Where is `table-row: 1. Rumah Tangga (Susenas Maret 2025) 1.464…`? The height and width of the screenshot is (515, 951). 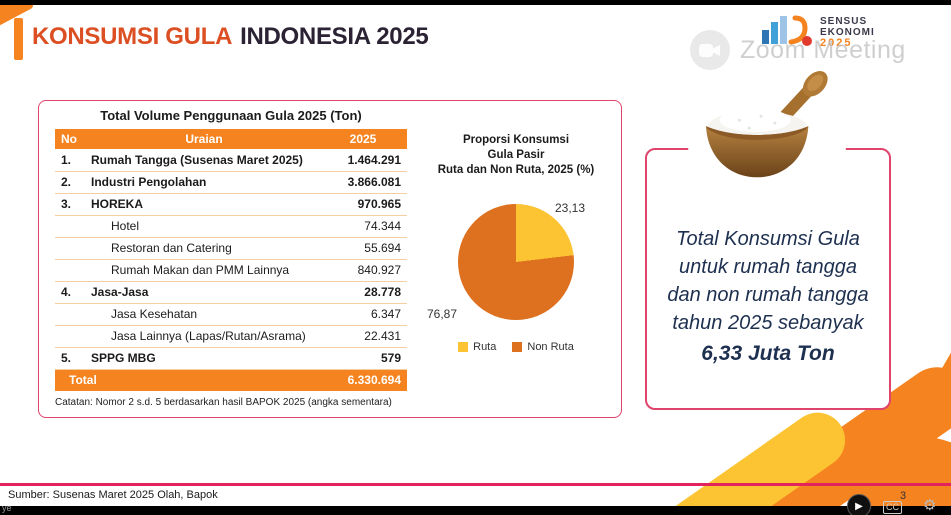 table-row: 1. Rumah Tangga (Susenas Maret 2025) 1.464… is located at coordinates (231, 160).